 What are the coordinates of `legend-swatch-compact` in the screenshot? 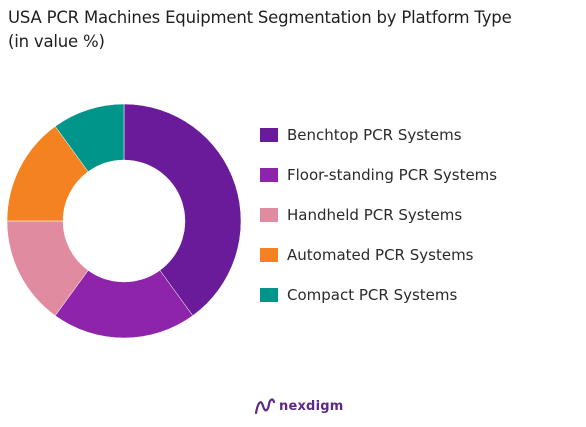 It's located at (269, 295).